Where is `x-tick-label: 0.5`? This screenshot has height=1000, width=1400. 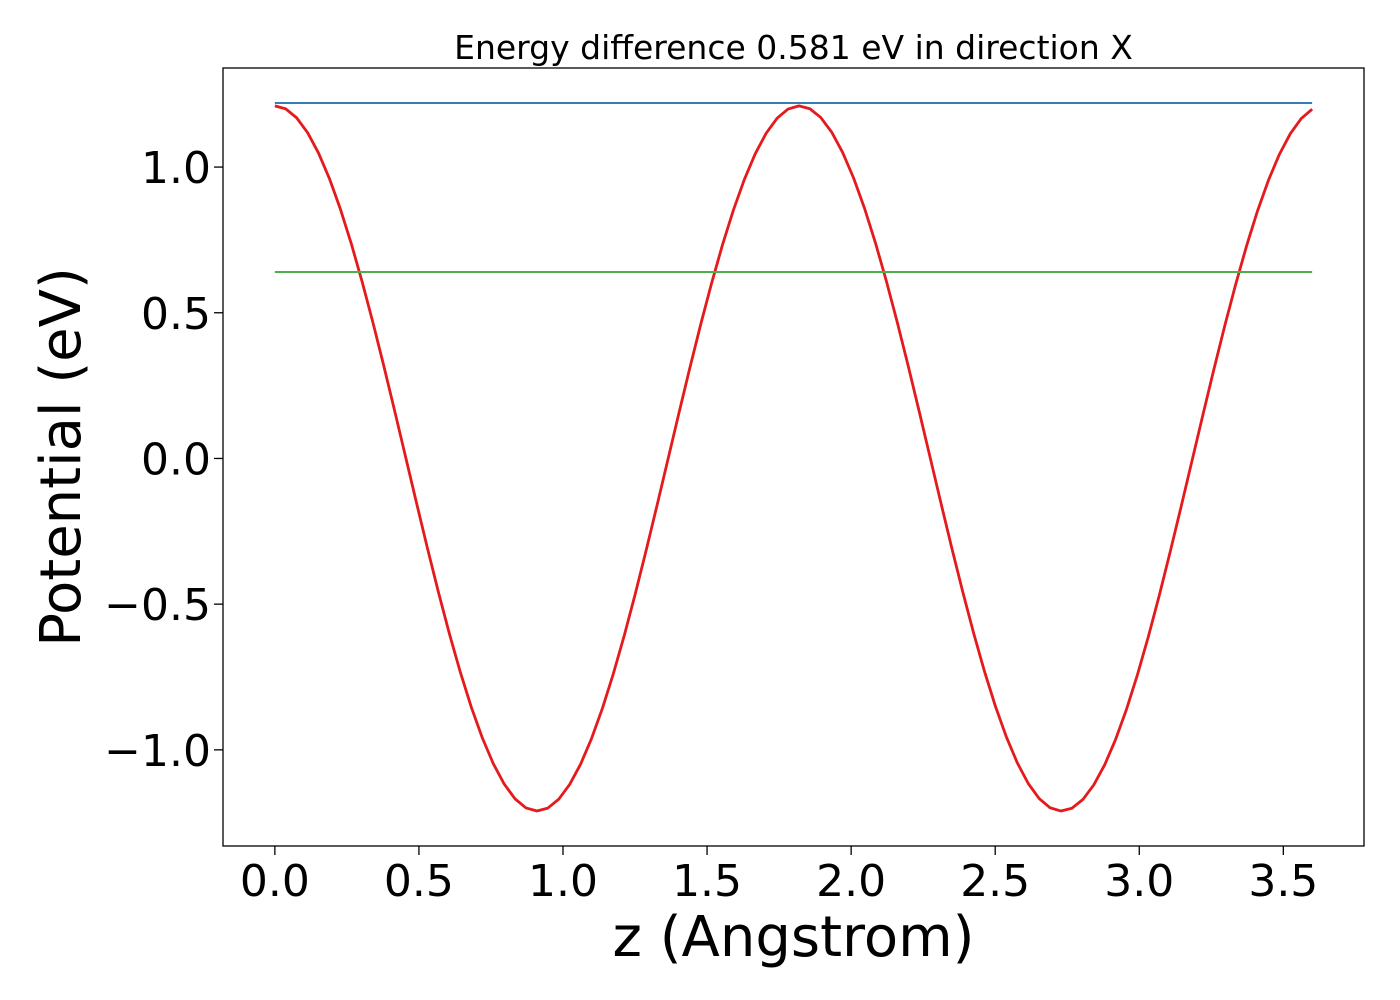 x-tick-label: 0.5 is located at coordinates (419, 881).